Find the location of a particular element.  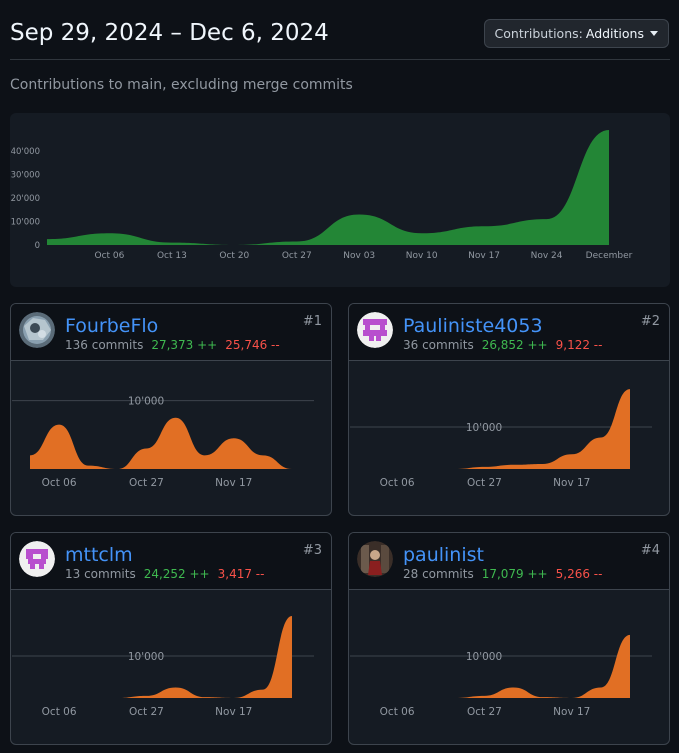

additions-count: 26,852 ++ is located at coordinates (514, 345).